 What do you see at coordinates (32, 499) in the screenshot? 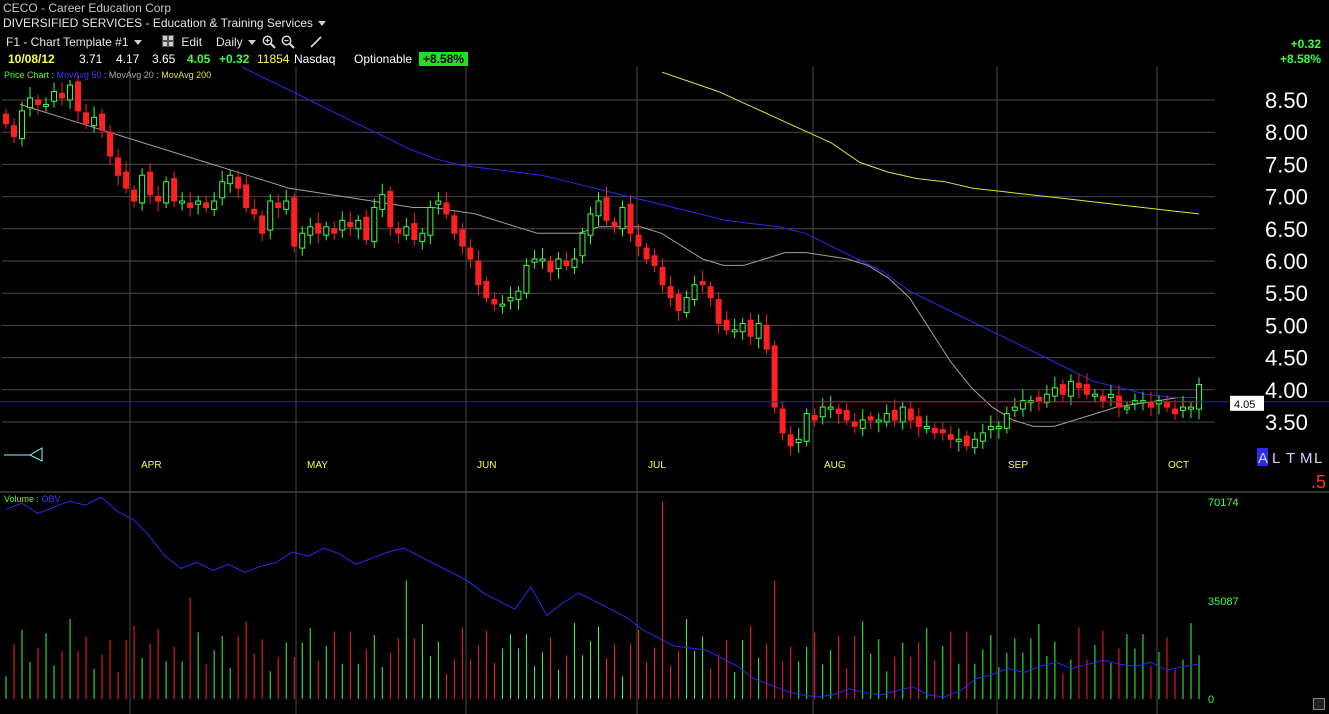
I see `volume-legend: Volume : OBV` at bounding box center [32, 499].